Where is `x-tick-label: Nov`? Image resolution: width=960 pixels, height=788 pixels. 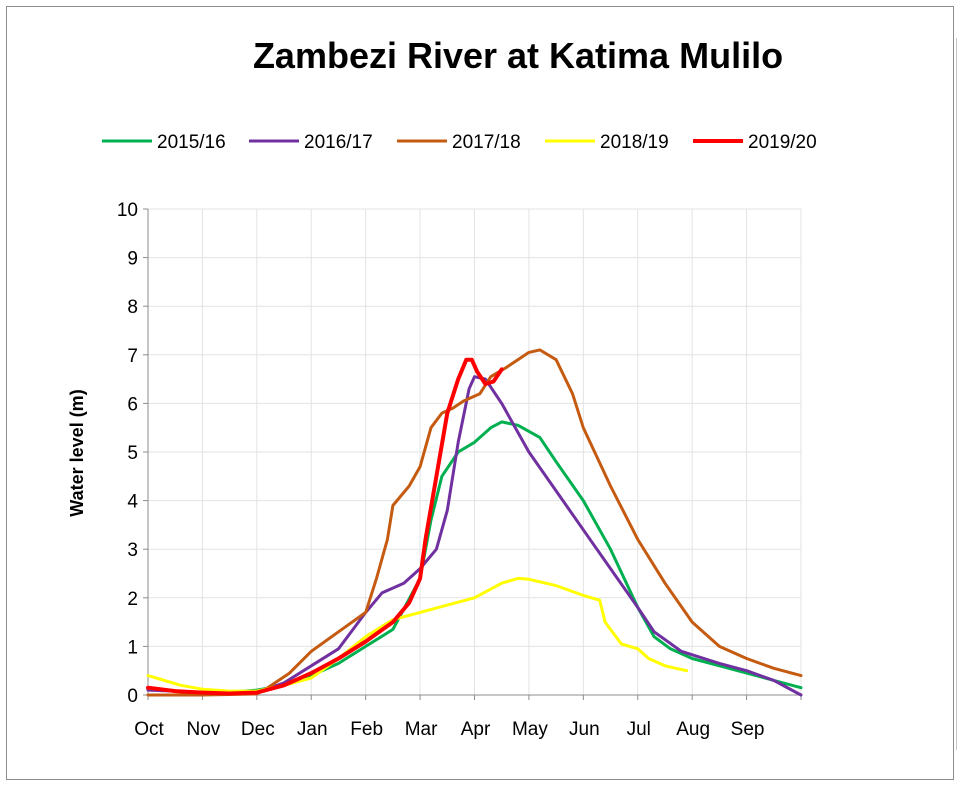
x-tick-label: Nov is located at coordinates (204, 729).